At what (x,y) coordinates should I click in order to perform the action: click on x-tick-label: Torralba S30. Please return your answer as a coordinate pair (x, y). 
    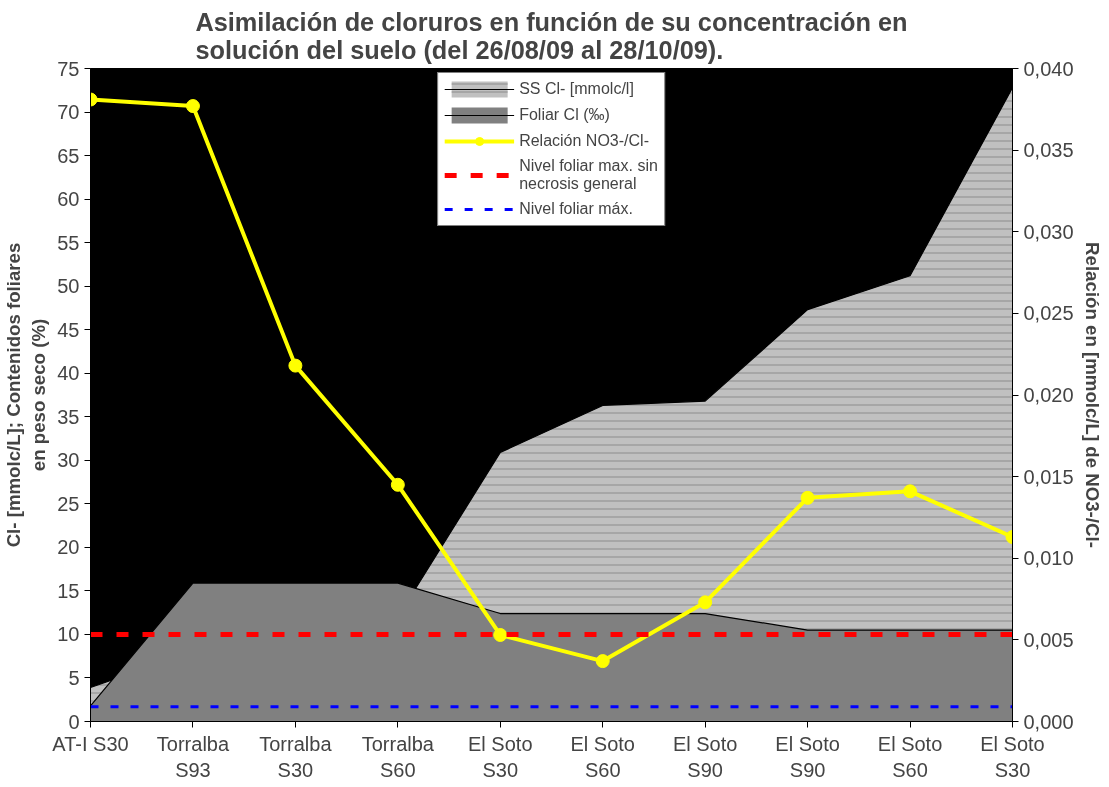
    Looking at the image, I should click on (296, 756).